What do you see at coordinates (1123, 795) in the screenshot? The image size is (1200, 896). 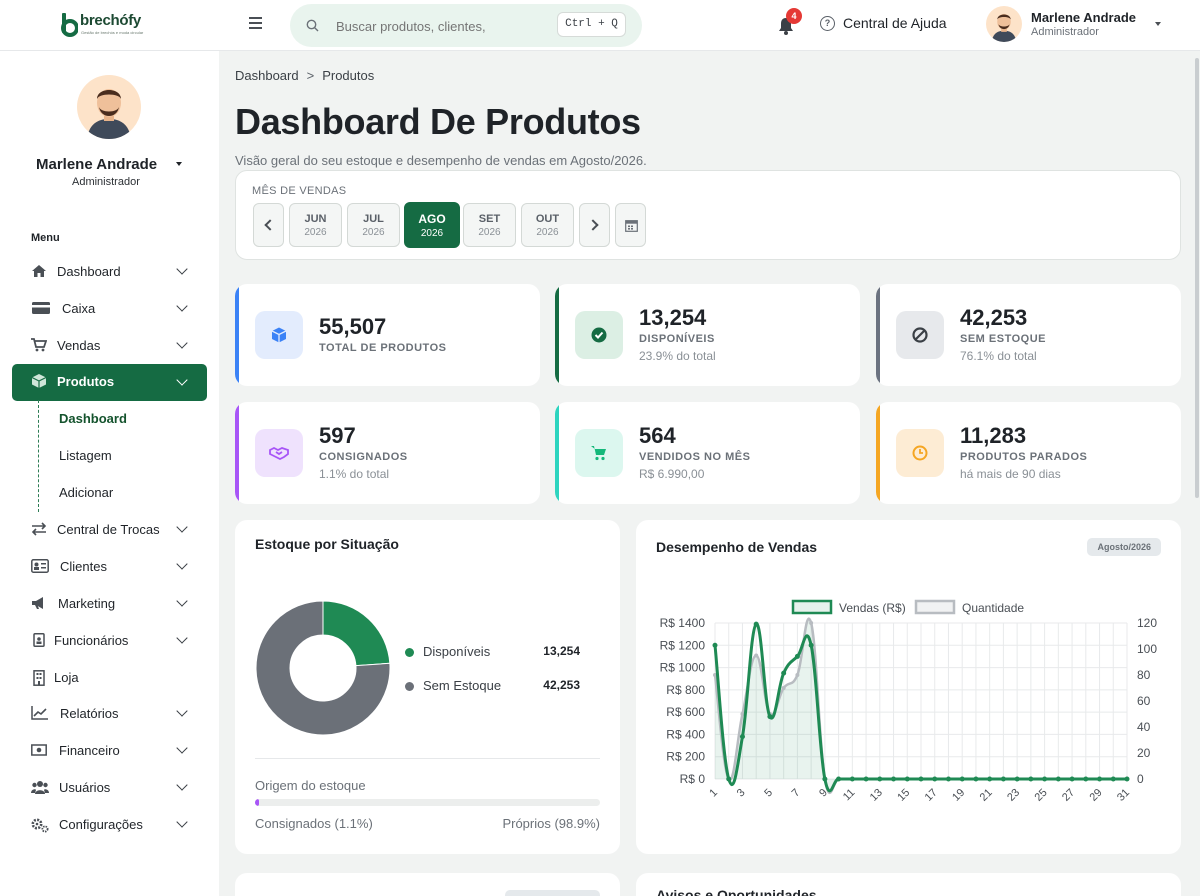 I see `x-tick-label: 31` at bounding box center [1123, 795].